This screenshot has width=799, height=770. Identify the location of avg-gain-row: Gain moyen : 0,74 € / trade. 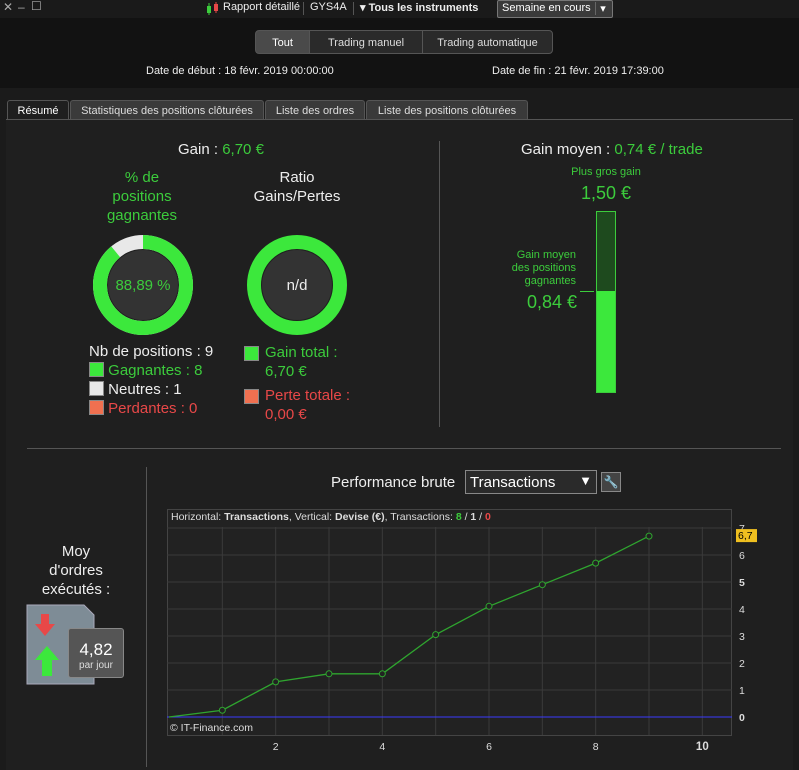
(612, 149).